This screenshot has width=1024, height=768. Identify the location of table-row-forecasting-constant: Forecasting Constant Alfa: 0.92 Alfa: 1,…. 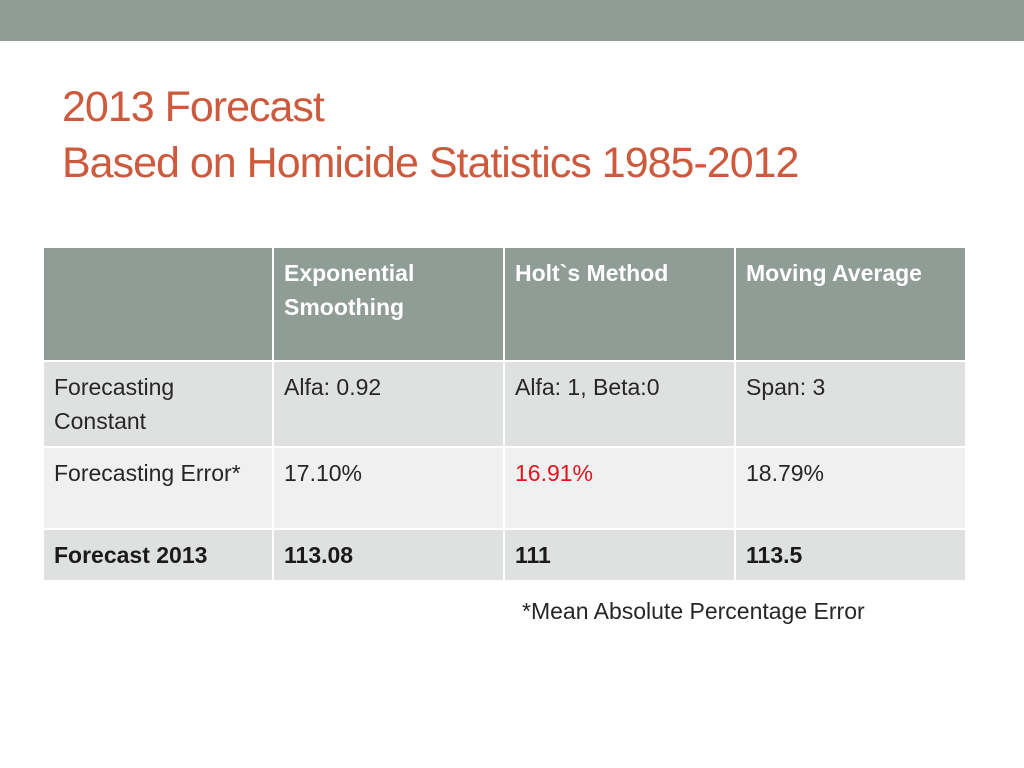
(504, 404).